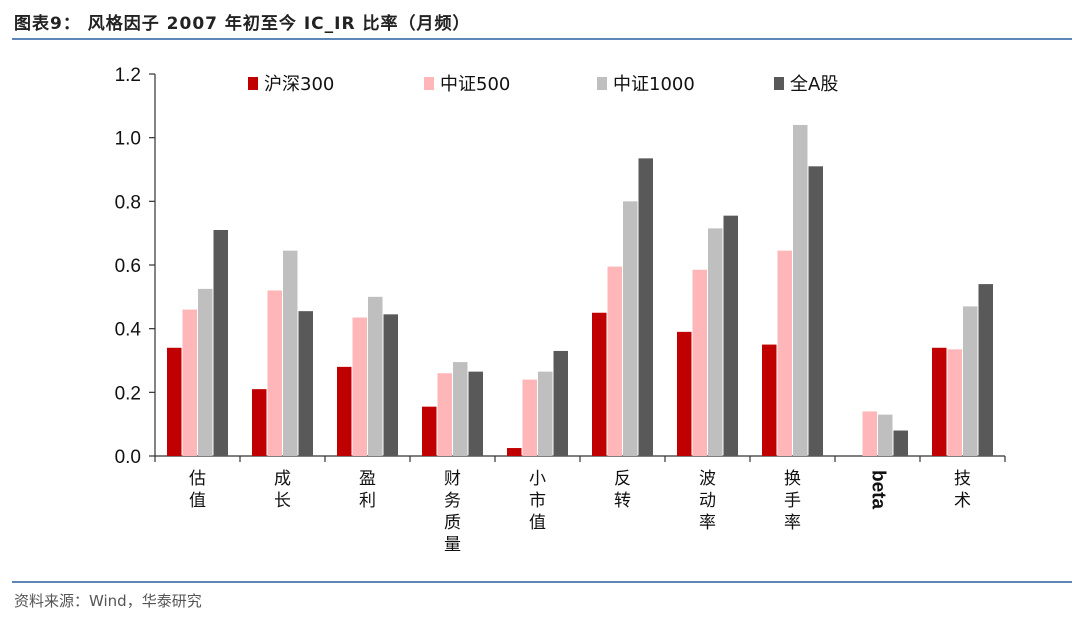  I want to click on bar-全A股-估值, so click(220, 342).